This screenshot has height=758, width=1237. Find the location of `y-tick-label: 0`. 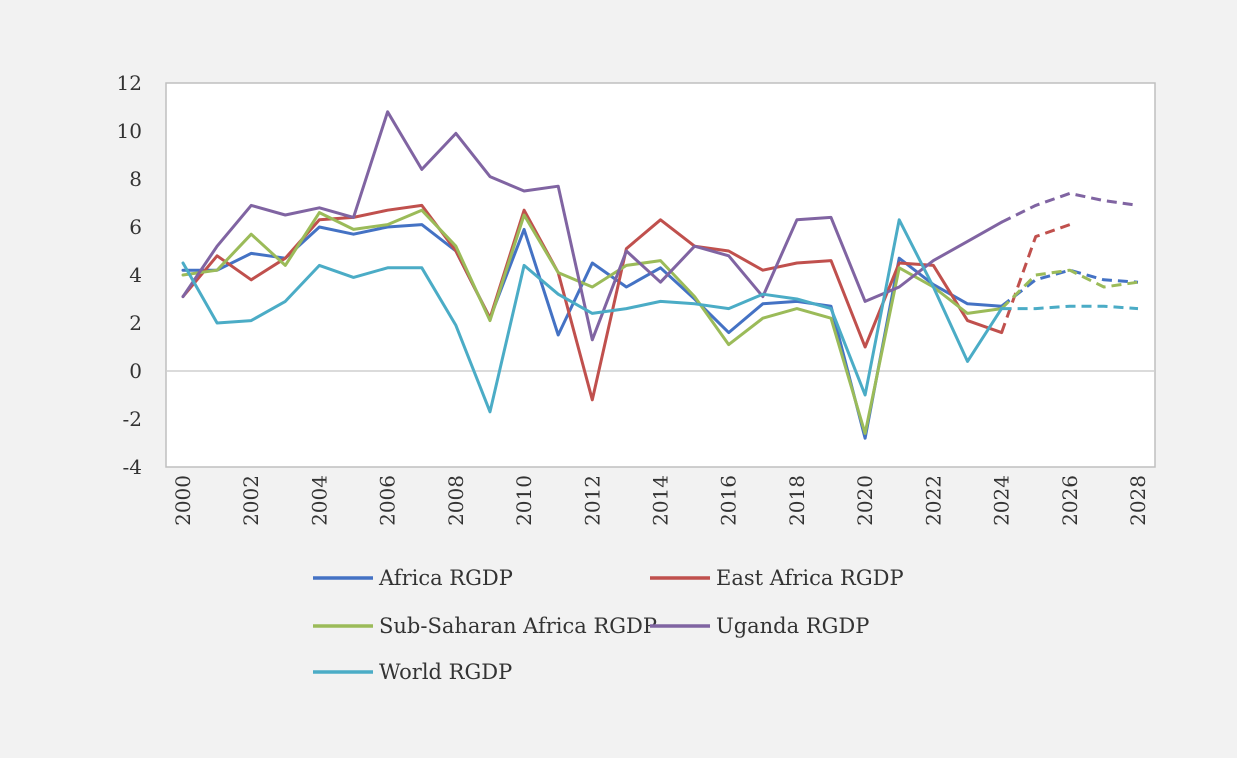

y-tick-label: 0 is located at coordinates (135, 371).